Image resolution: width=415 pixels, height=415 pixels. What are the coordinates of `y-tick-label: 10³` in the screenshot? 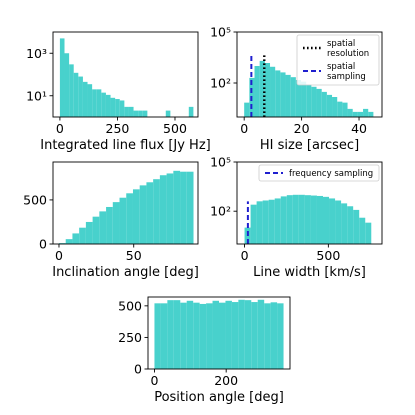 It's located at (36, 53).